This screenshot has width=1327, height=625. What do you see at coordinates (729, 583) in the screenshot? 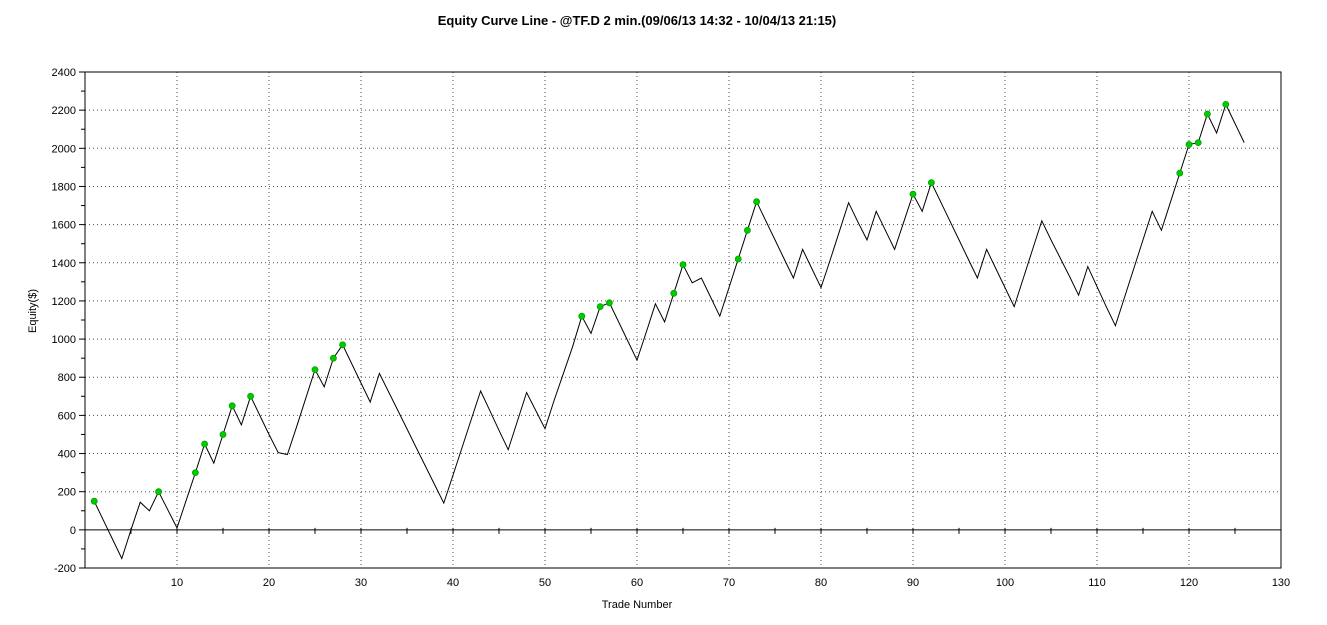
I see `x-tick-label: 70` at bounding box center [729, 583].